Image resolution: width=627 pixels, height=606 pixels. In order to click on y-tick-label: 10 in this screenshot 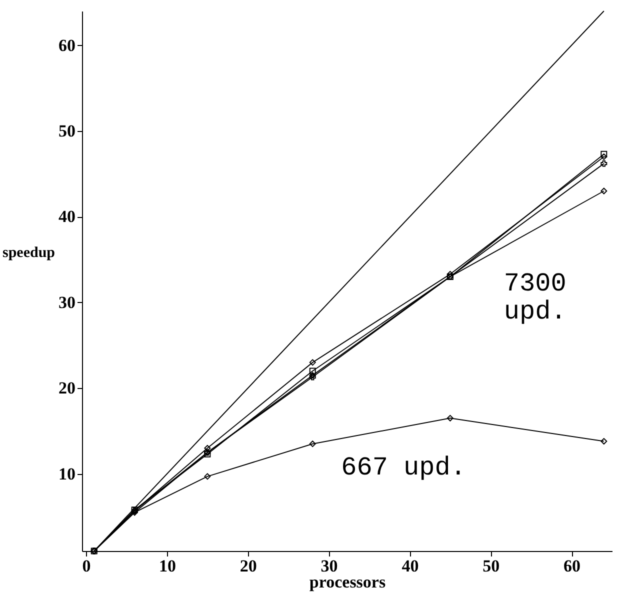, I will do `click(67, 474)`.